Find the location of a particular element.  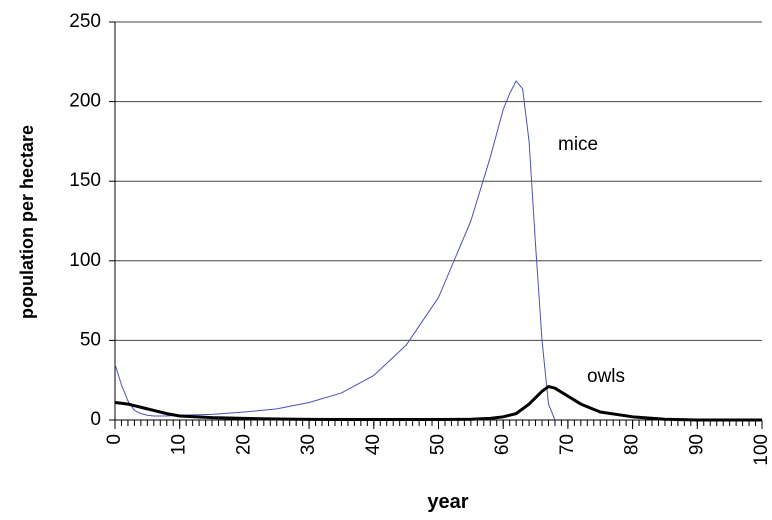

y-tick-label: 100 is located at coordinates (85, 260).